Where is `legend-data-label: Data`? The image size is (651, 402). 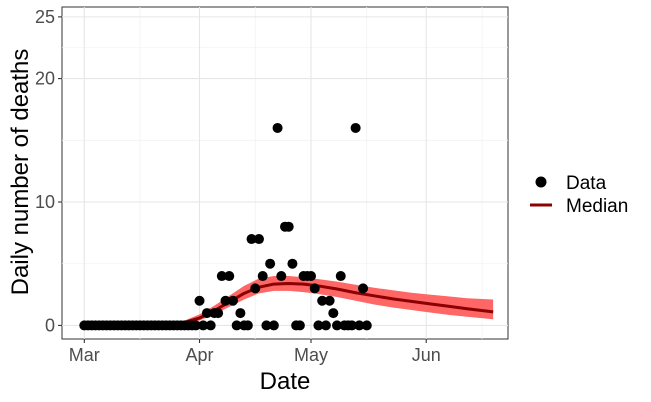 legend-data-label: Data is located at coordinates (586, 183).